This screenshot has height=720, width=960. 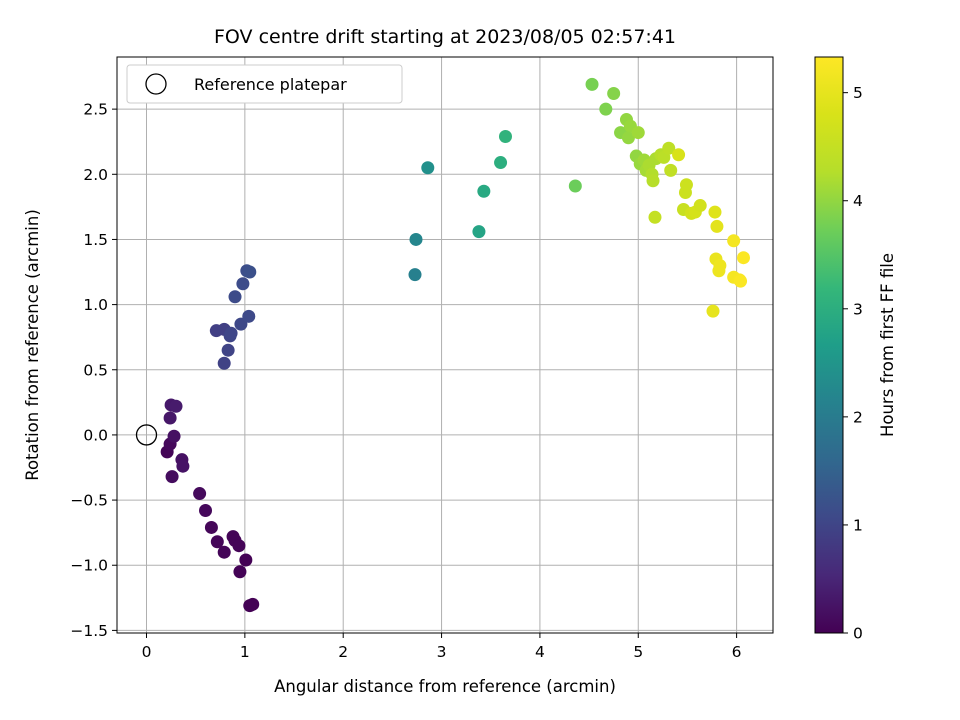 What do you see at coordinates (445, 686) in the screenshot?
I see `x-axis-title: Angular distance from reference (arcmin)` at bounding box center [445, 686].